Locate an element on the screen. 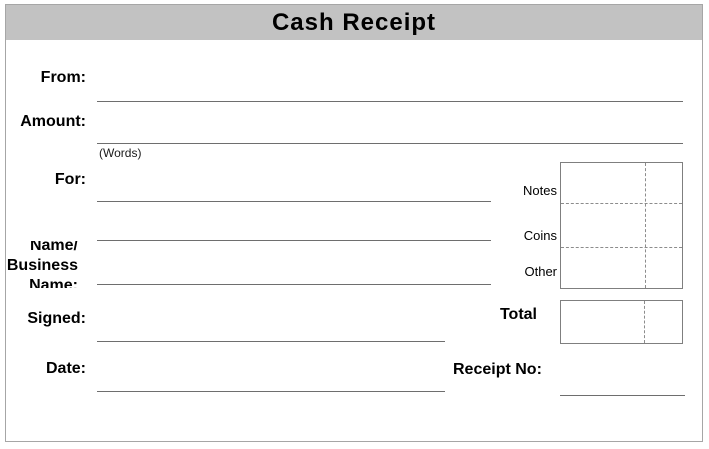 The width and height of the screenshot is (709, 449). other-value-cell is located at coordinates (603, 268).